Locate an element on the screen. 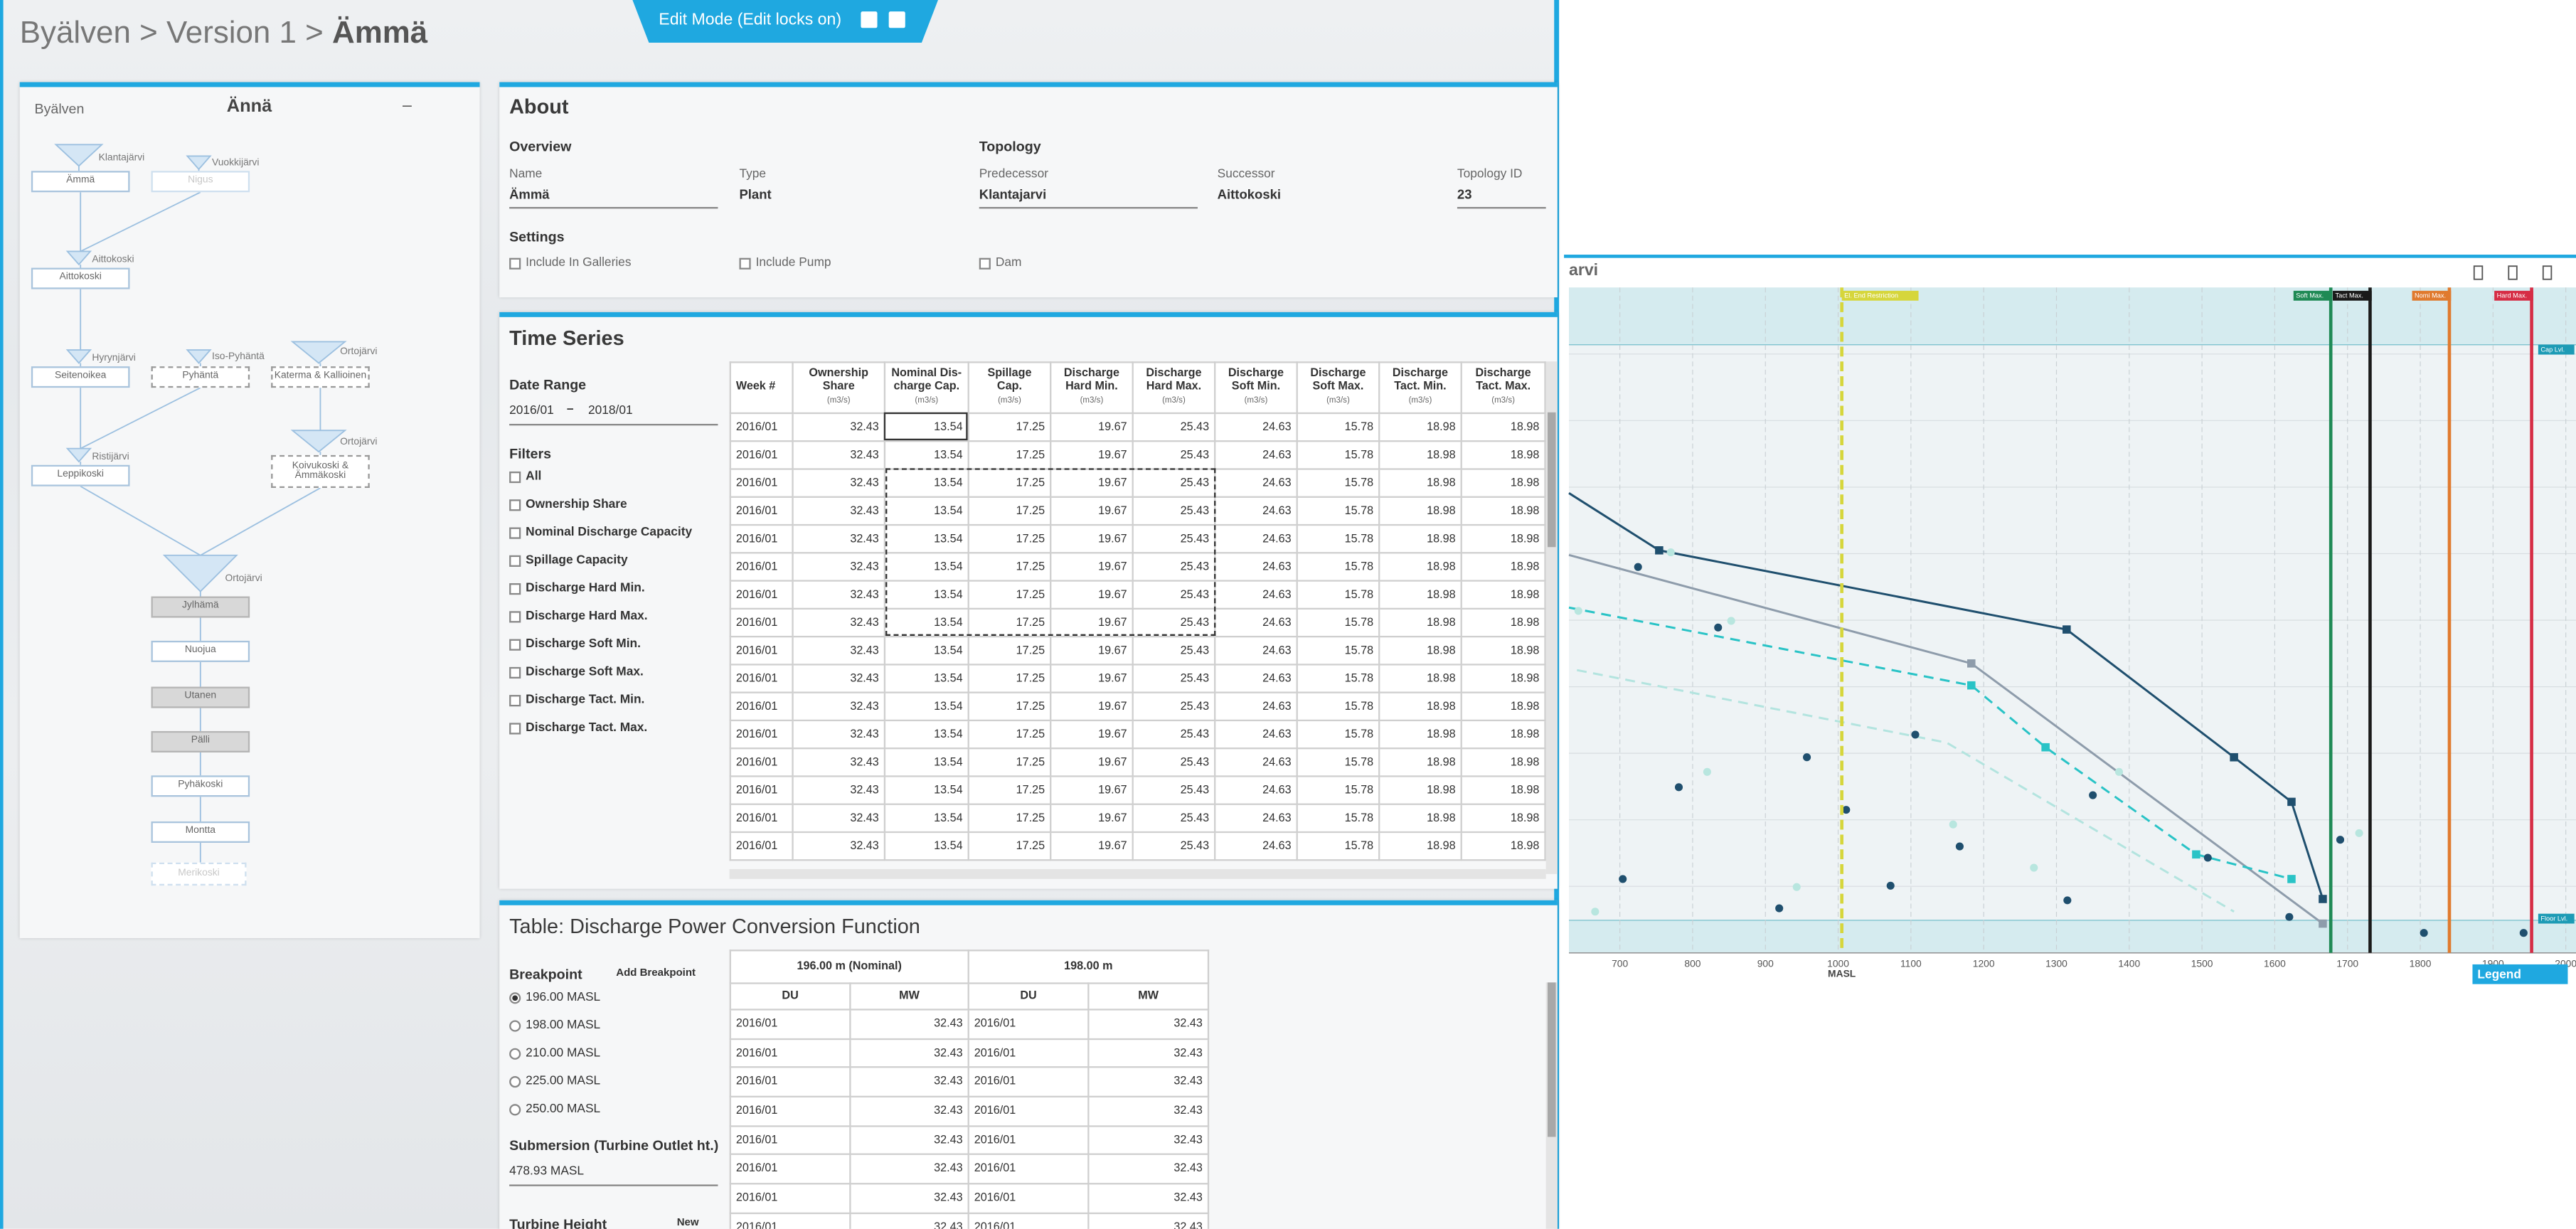  field-value: 23 is located at coordinates (1464, 195).